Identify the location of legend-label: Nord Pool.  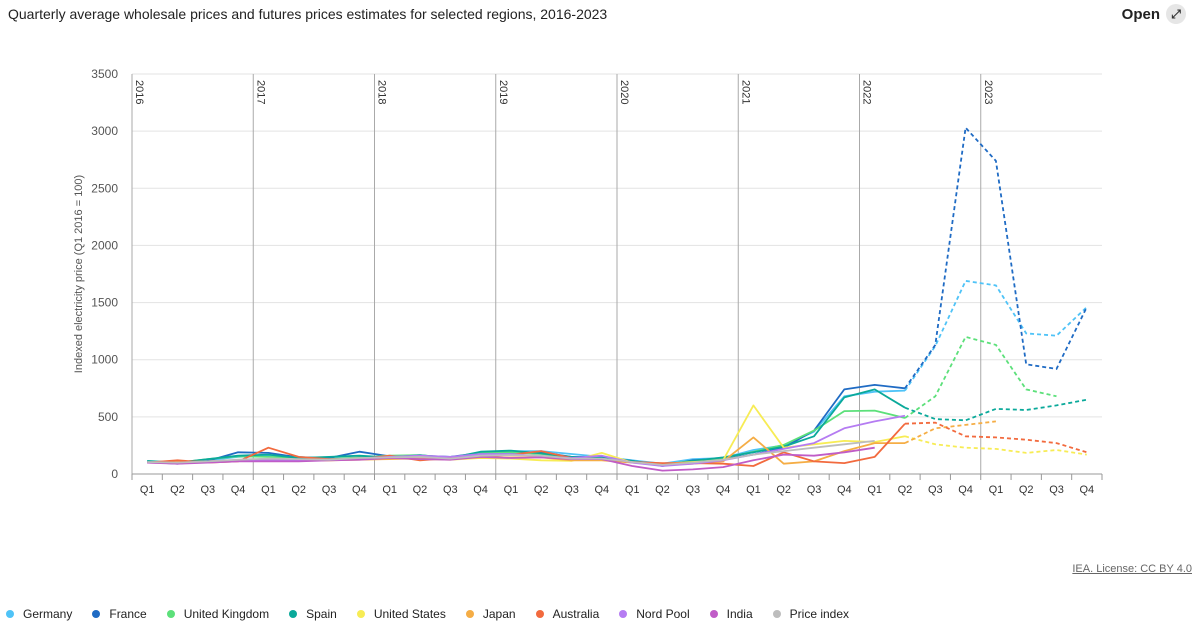
(663, 614).